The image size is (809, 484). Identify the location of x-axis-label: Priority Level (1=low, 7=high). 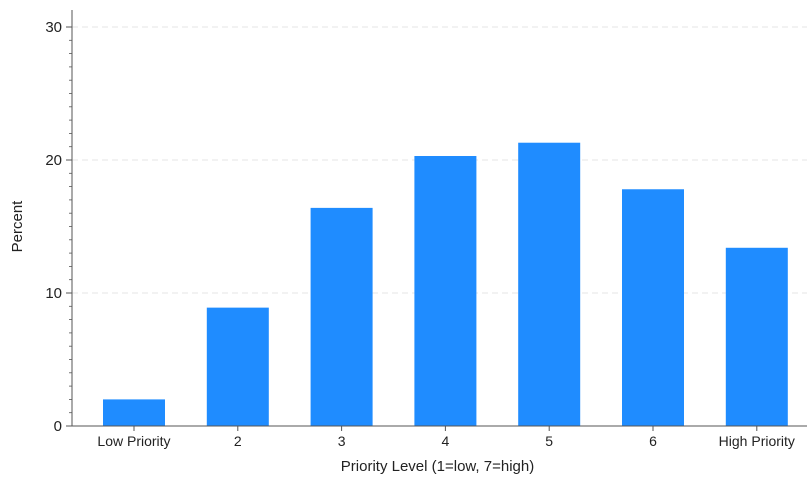
(437, 466).